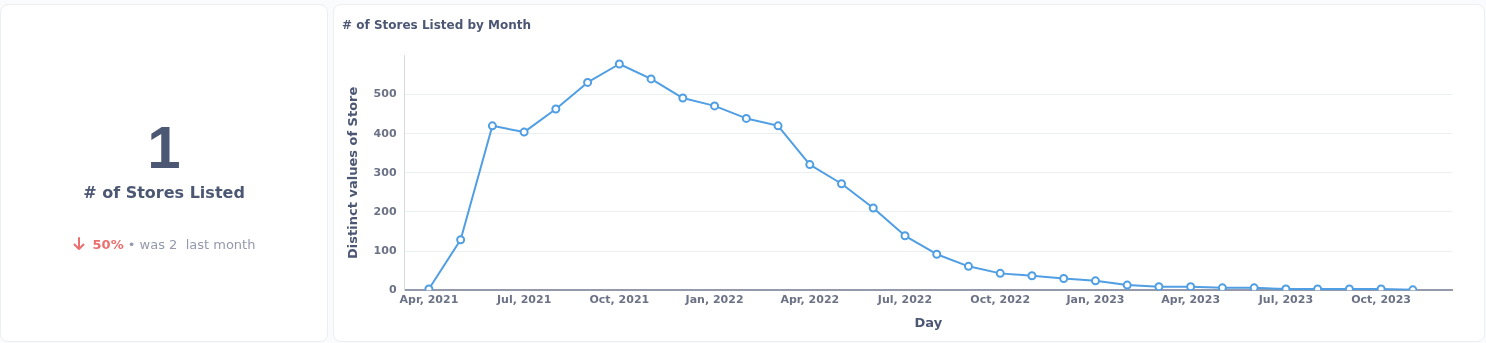 This screenshot has width=1486, height=343. I want to click on x-tick-label: Jul, 2021, so click(523, 299).